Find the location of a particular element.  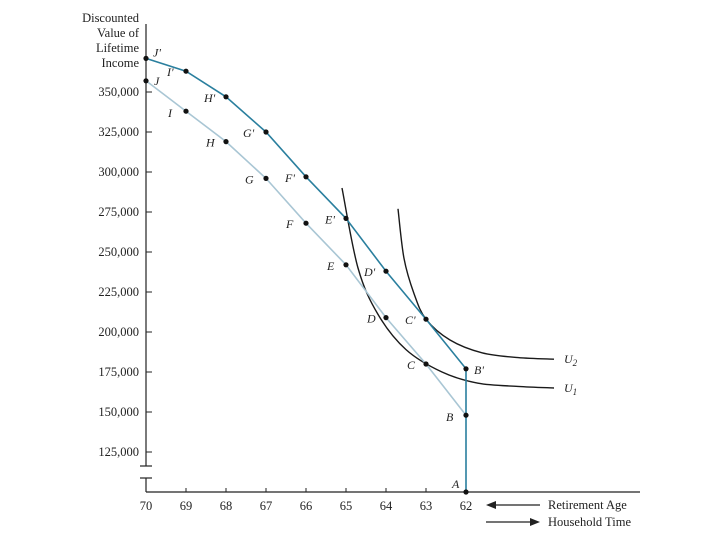

y-axis-title-line: Discounted is located at coordinates (111, 18).